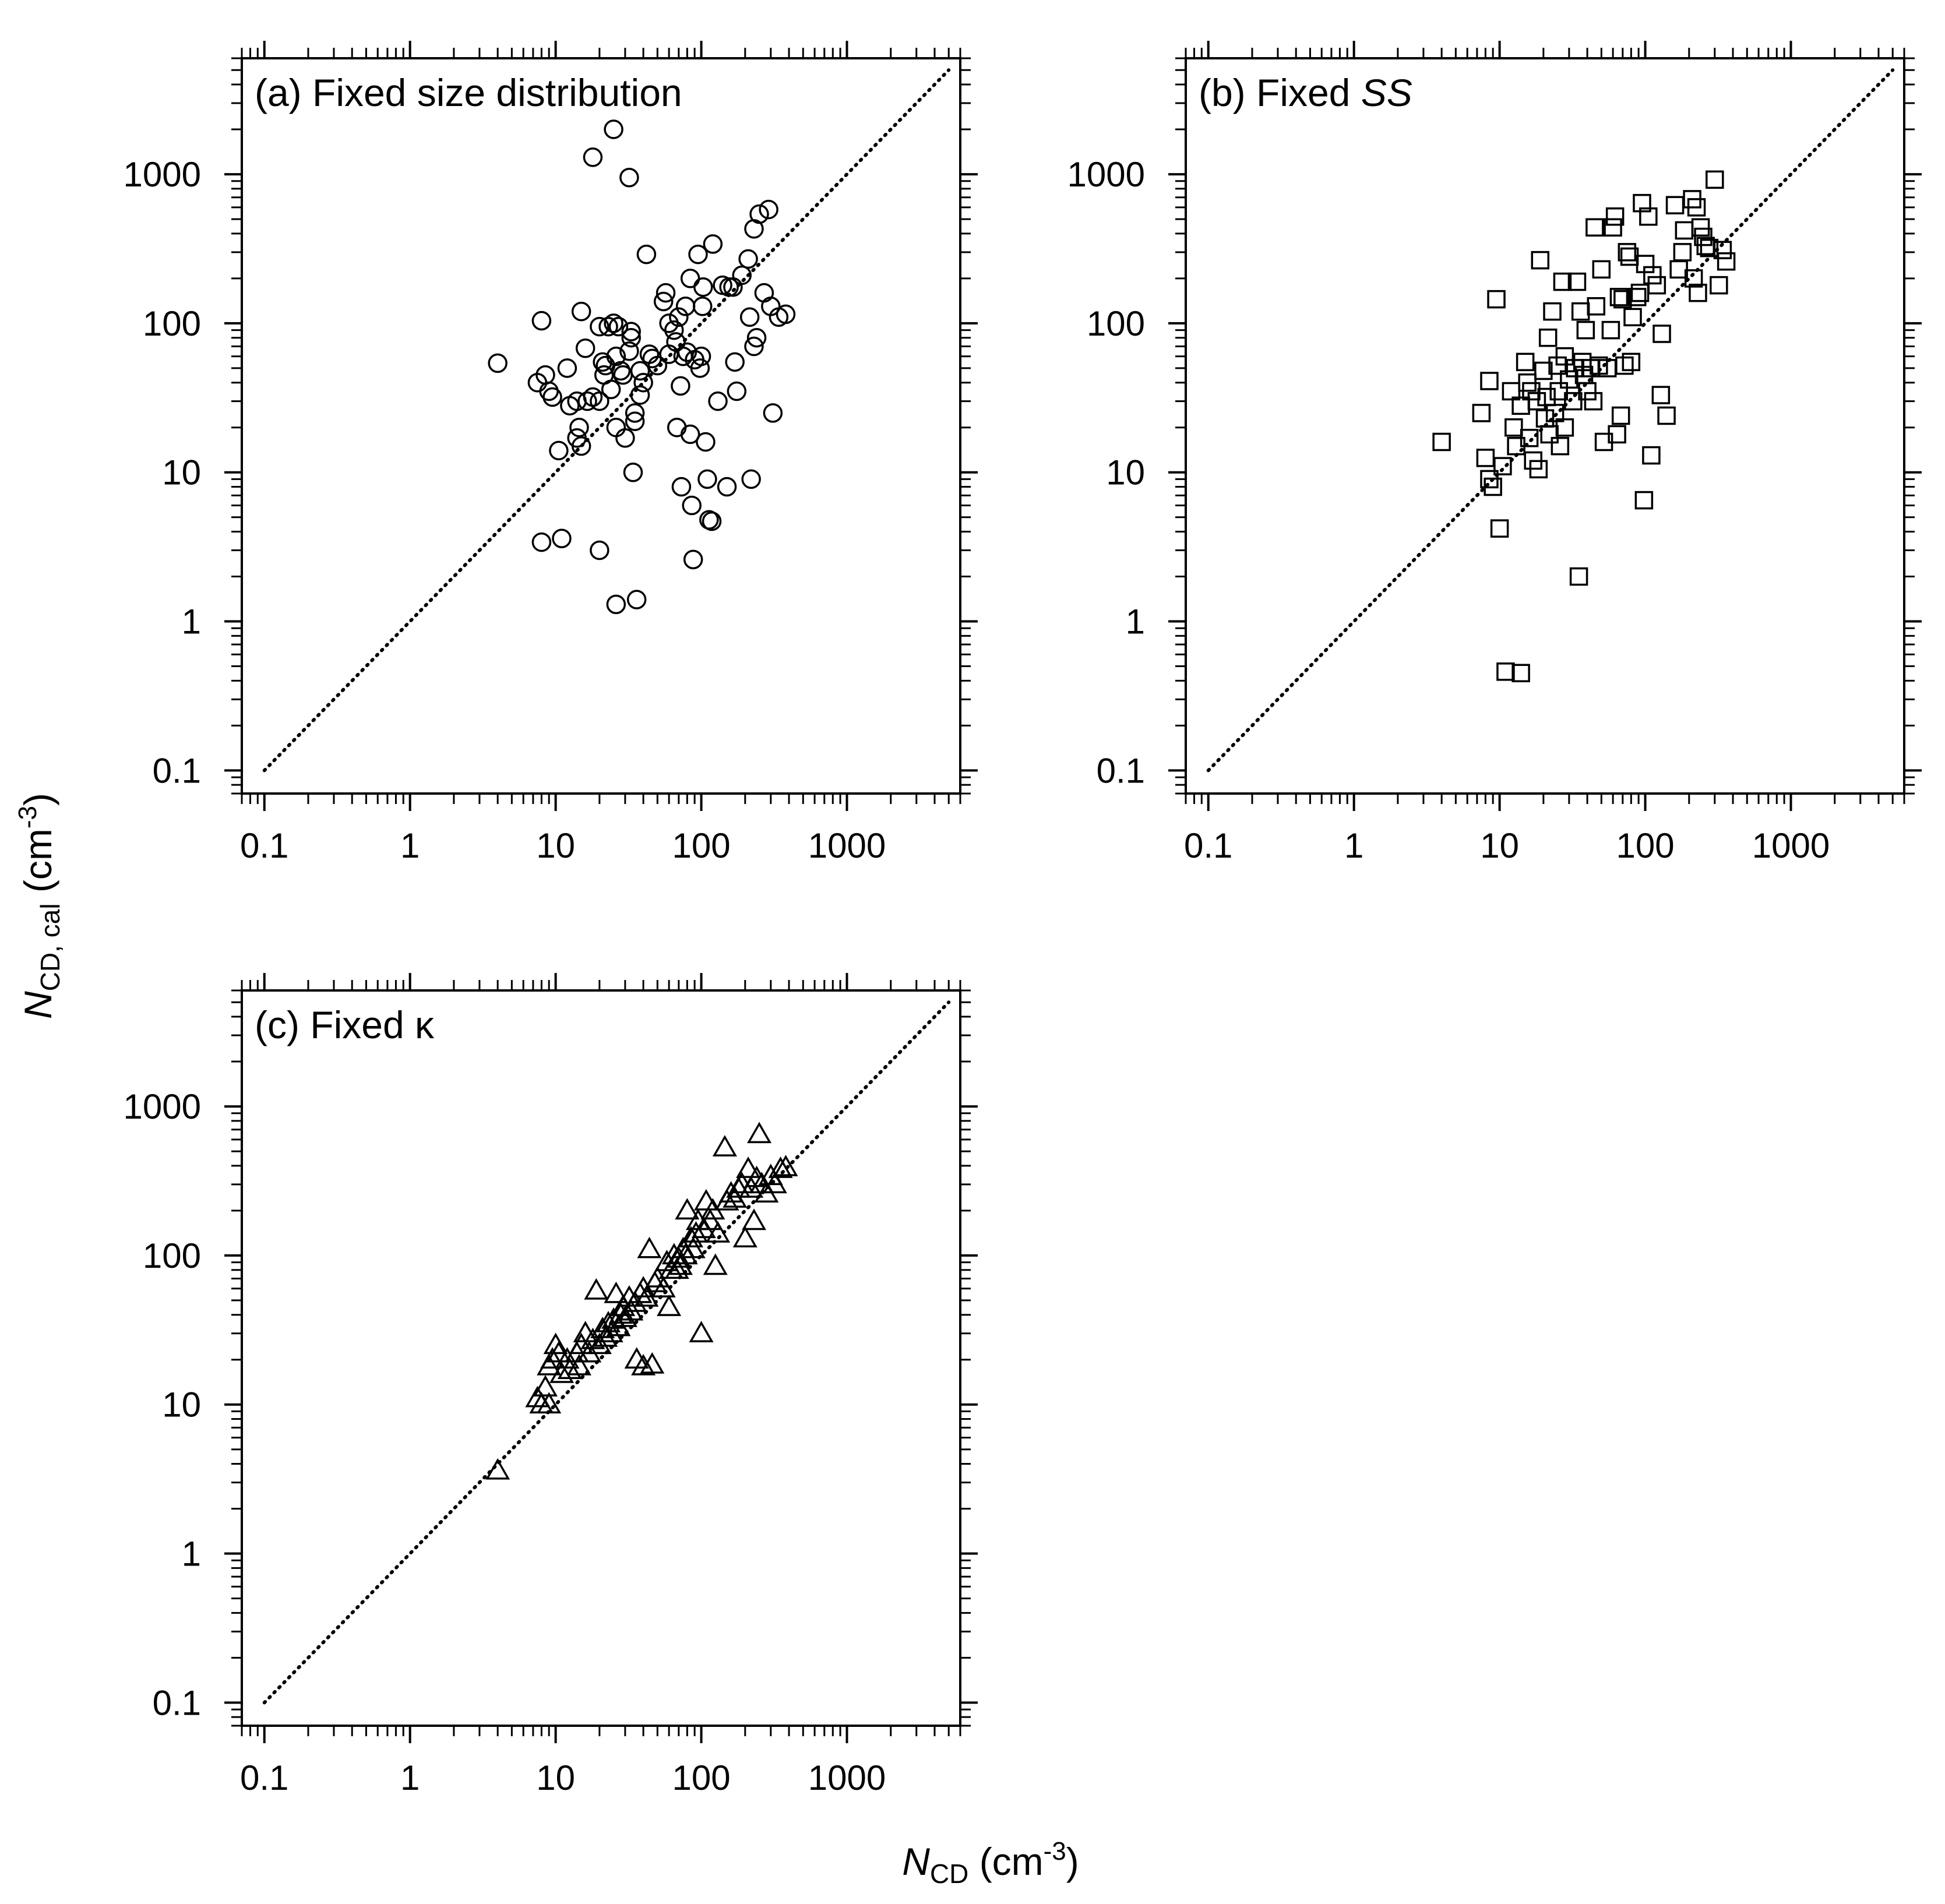 The image size is (1945, 1904). Describe the element at coordinates (642, 367) in the screenshot. I see `panel-a-points` at that location.